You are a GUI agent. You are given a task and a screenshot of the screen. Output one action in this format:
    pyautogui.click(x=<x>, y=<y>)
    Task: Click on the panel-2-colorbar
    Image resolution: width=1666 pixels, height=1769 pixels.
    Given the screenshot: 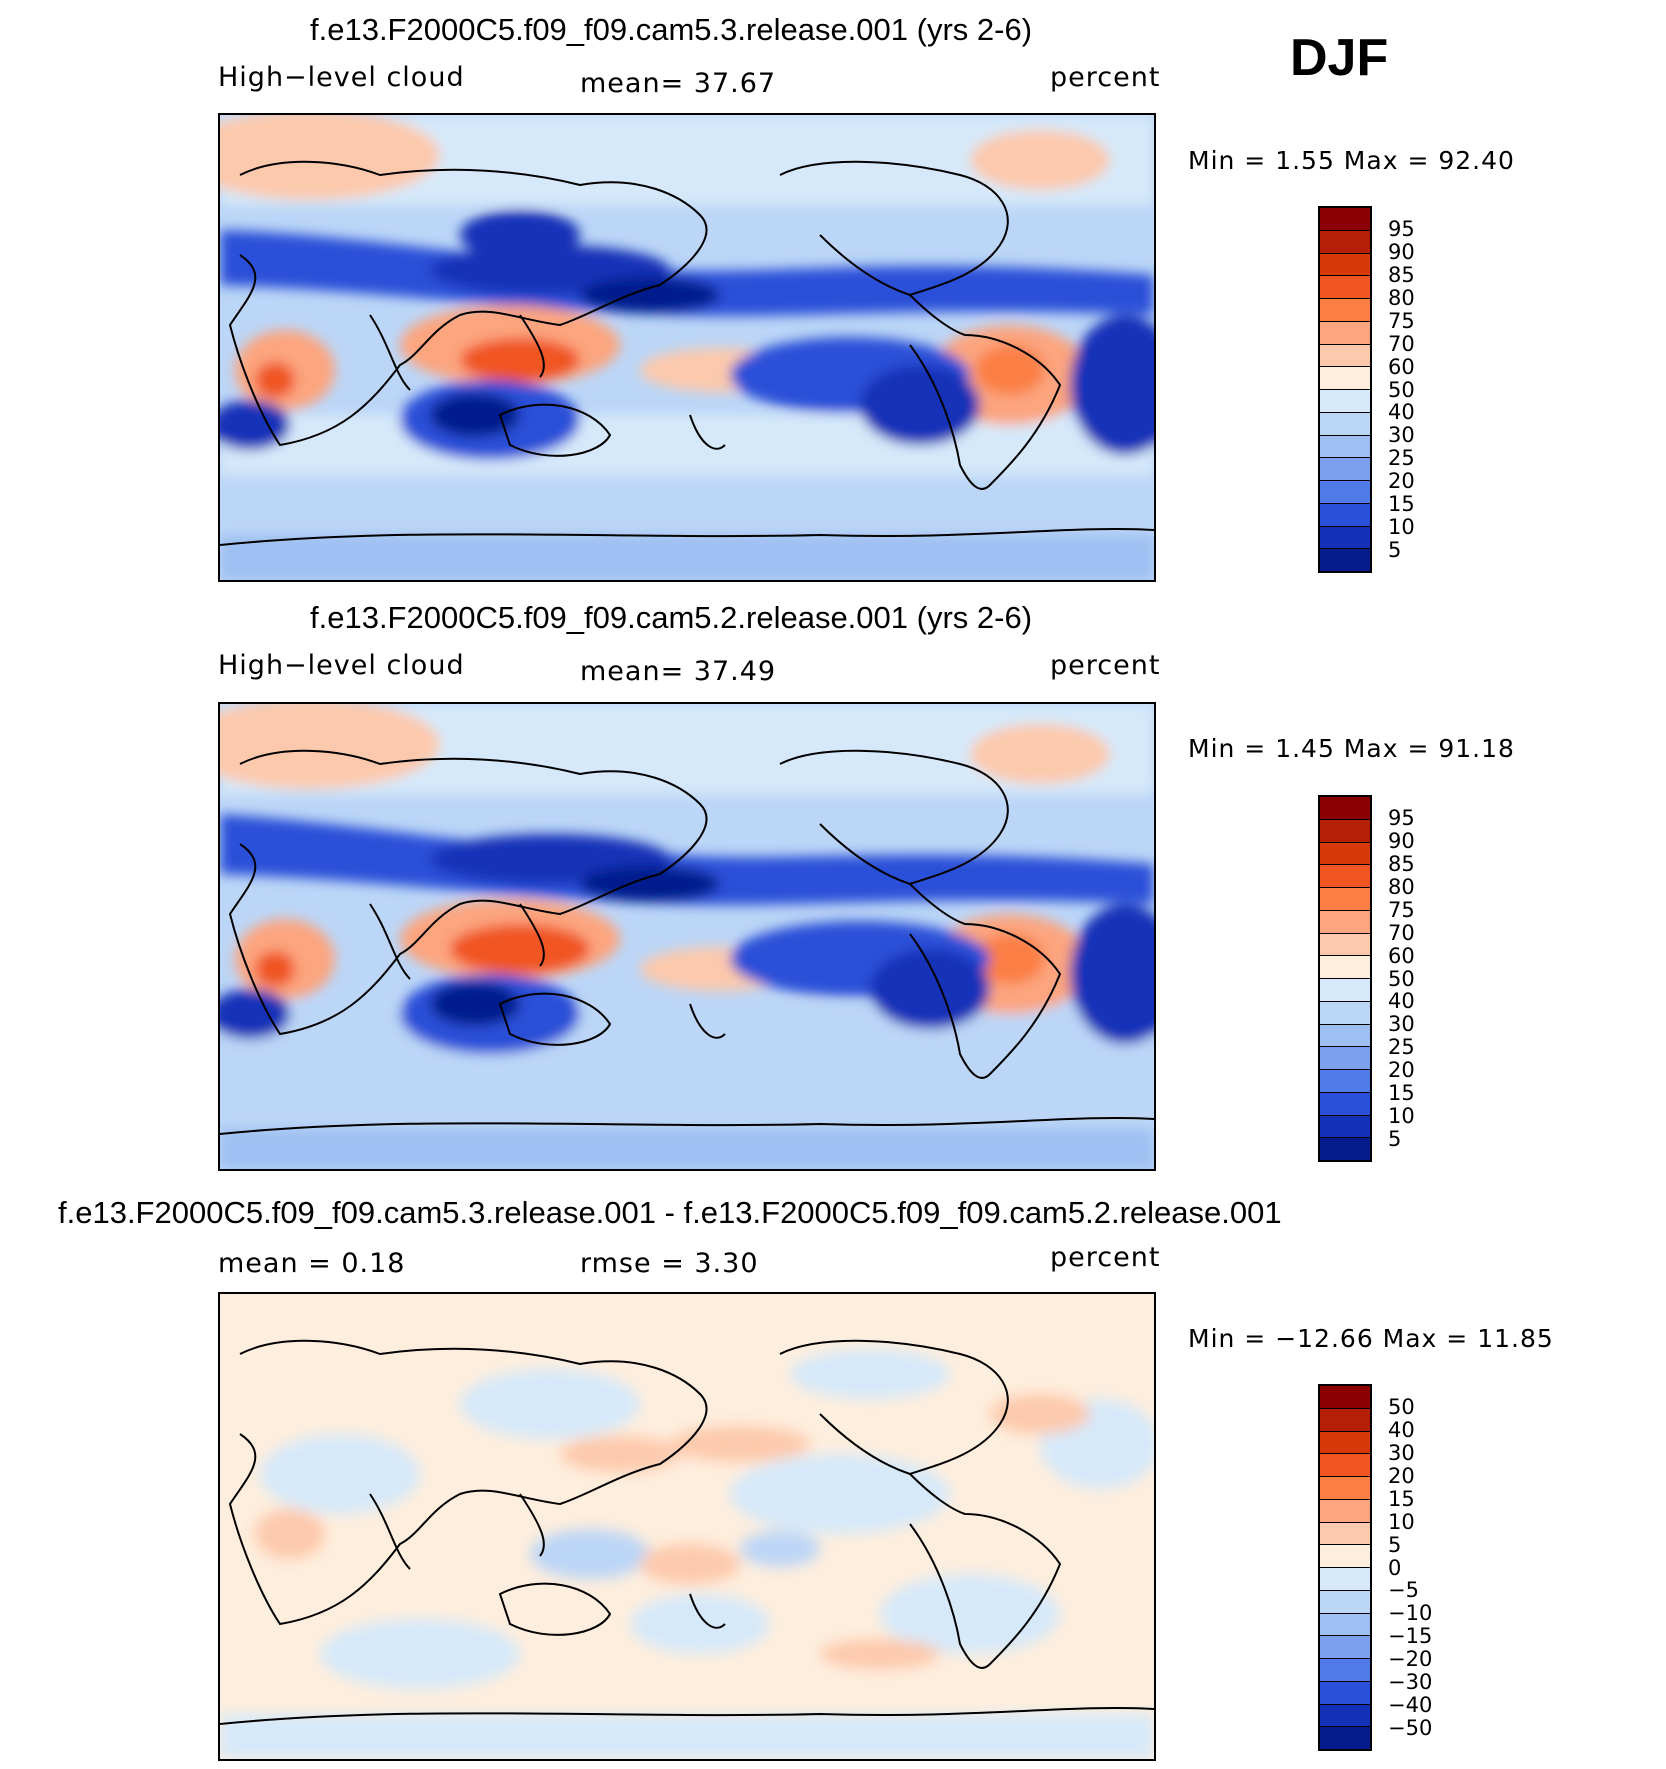 What is the action you would take?
    pyautogui.click(x=1345, y=978)
    